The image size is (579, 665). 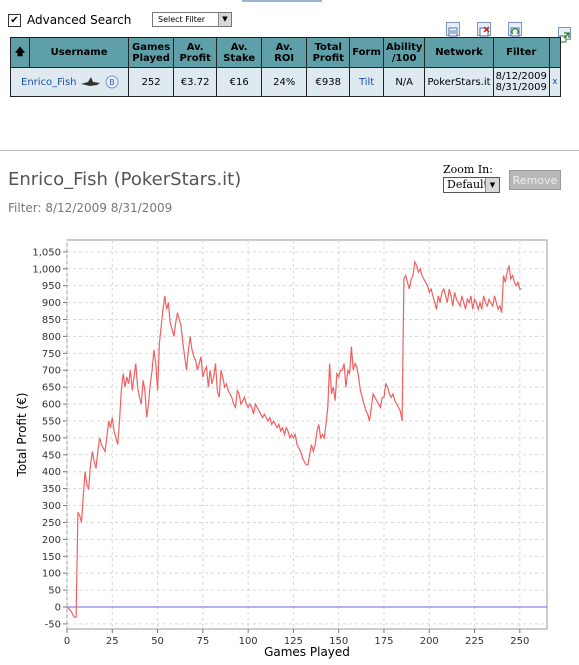 I want to click on av-roi-cell: 24%, so click(x=284, y=82).